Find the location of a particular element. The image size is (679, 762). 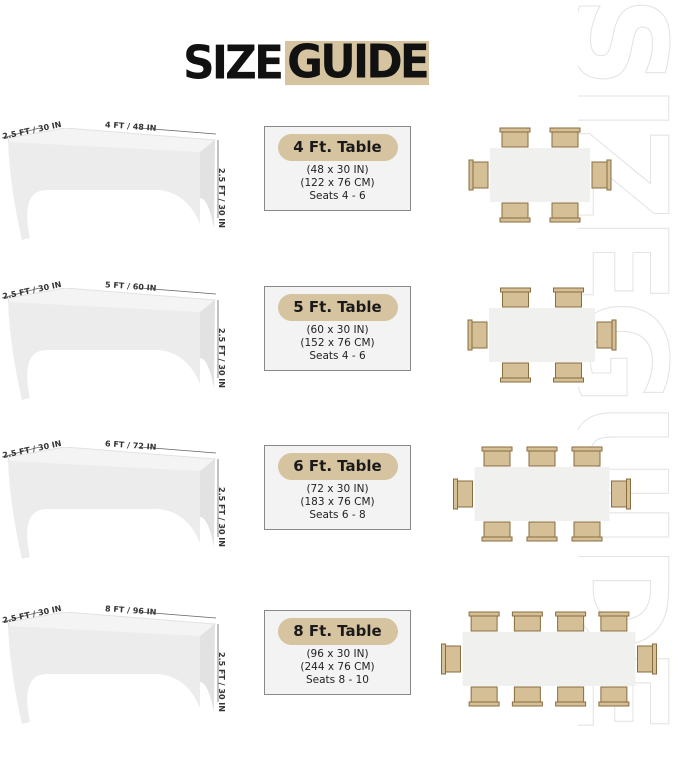

table-name-badge: 8 Ft. Table is located at coordinates (337, 631).